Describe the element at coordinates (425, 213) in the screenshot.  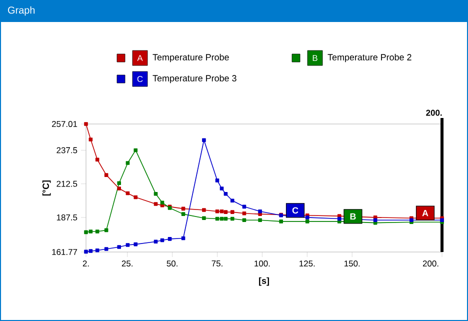
I see `annotation: A` at that location.